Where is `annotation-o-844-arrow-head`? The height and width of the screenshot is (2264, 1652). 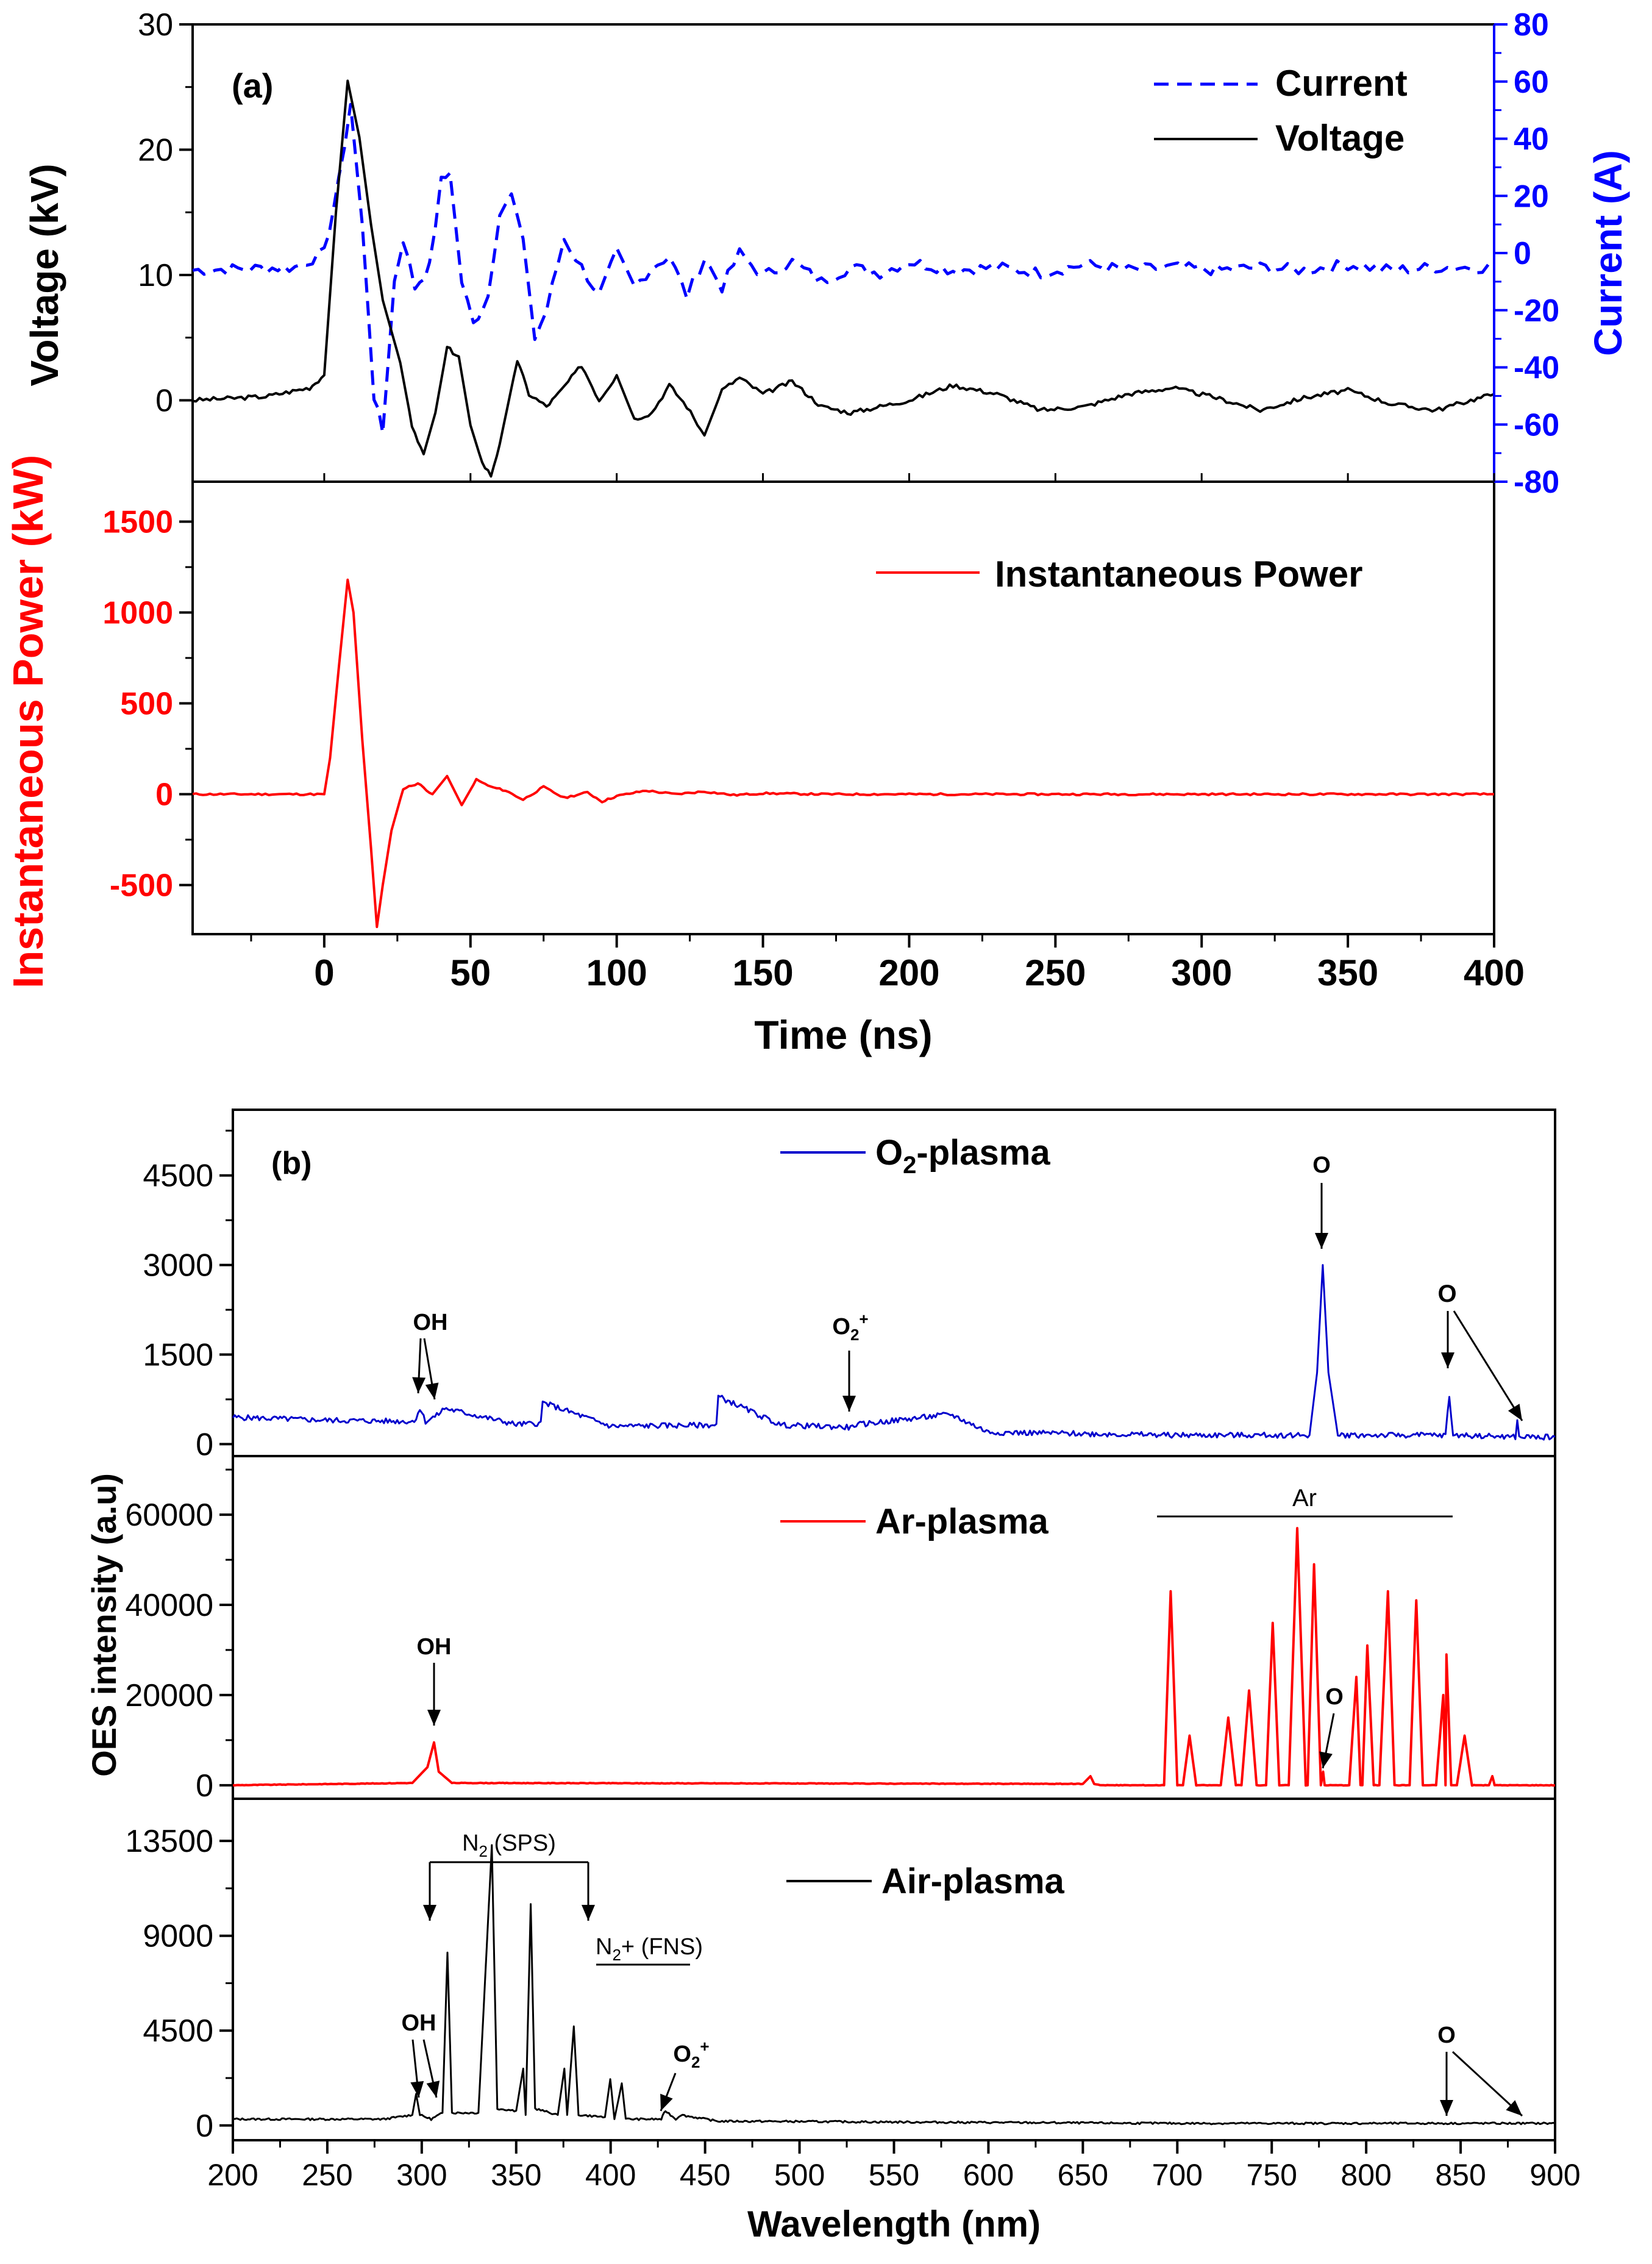 annotation-o-844-arrow-head is located at coordinates (1447, 1360).